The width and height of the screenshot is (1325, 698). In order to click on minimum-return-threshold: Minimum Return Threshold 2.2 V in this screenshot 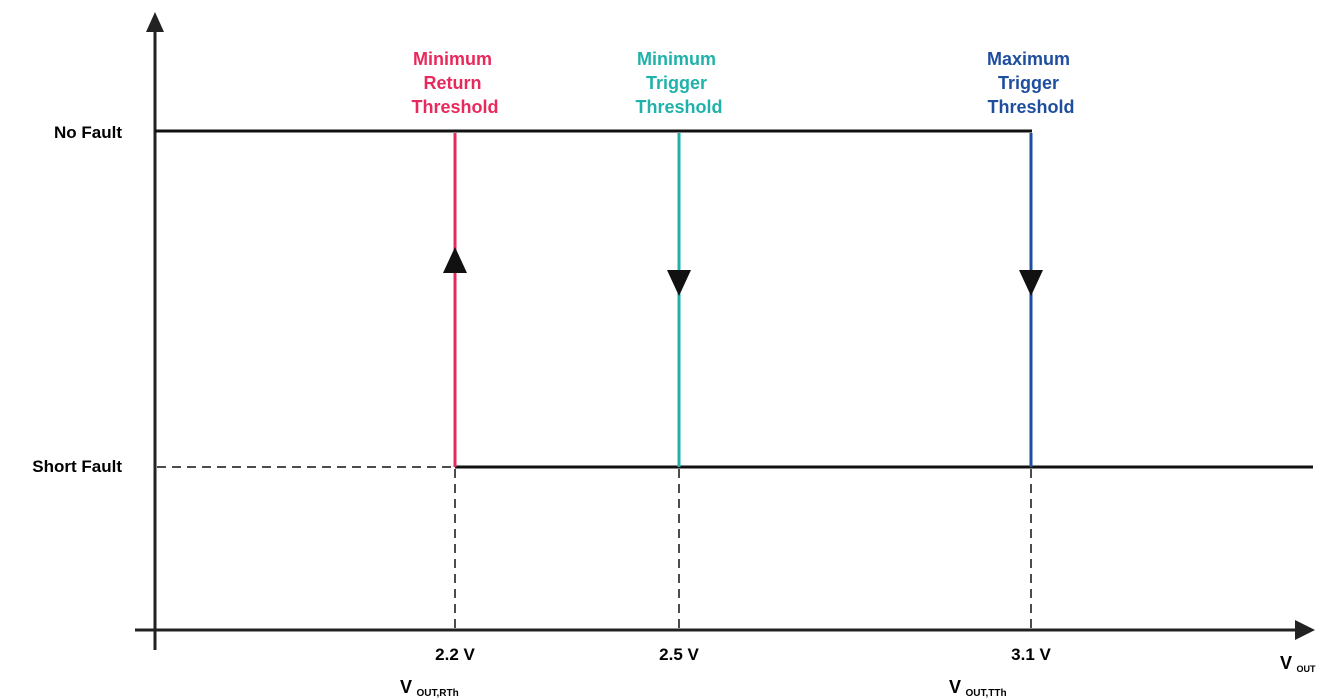, I will do `click(454, 356)`.